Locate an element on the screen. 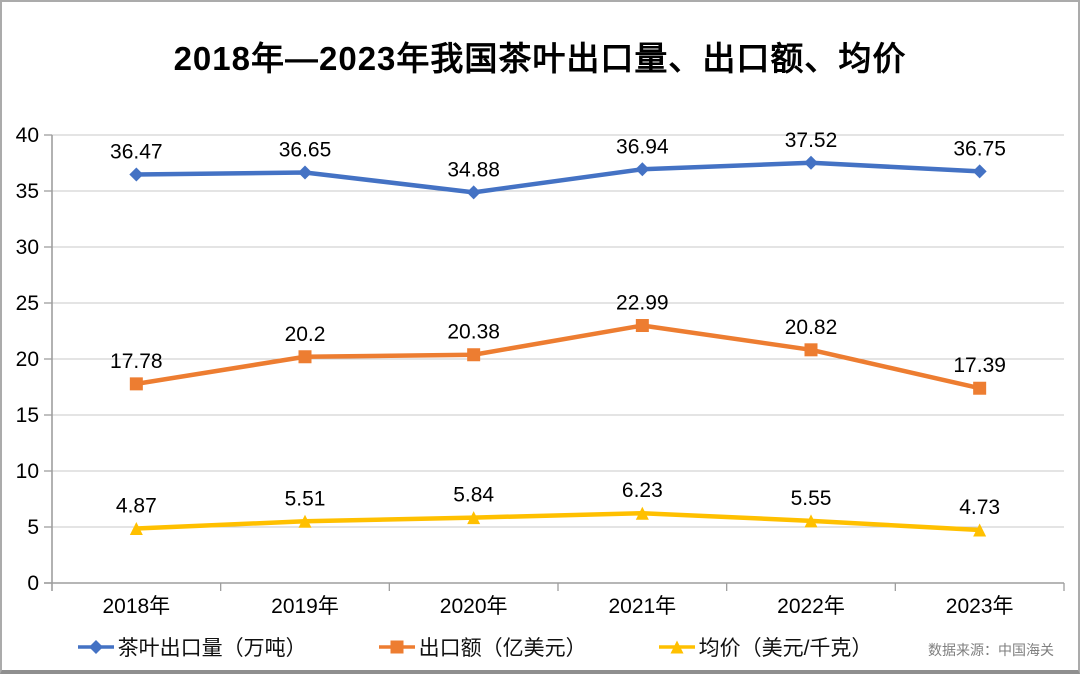 The width and height of the screenshot is (1080, 674). legend-label: 茶叶出口量（万吨） is located at coordinates (212, 648).